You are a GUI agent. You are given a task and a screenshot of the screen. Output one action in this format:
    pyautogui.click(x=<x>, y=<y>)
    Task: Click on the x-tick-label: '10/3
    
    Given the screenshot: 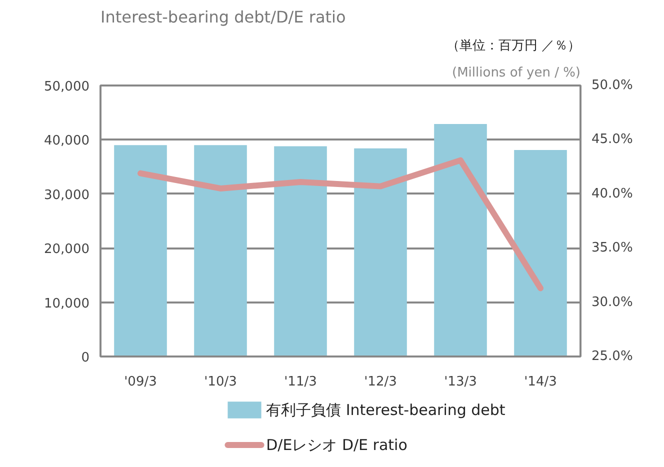 What is the action you would take?
    pyautogui.click(x=220, y=382)
    